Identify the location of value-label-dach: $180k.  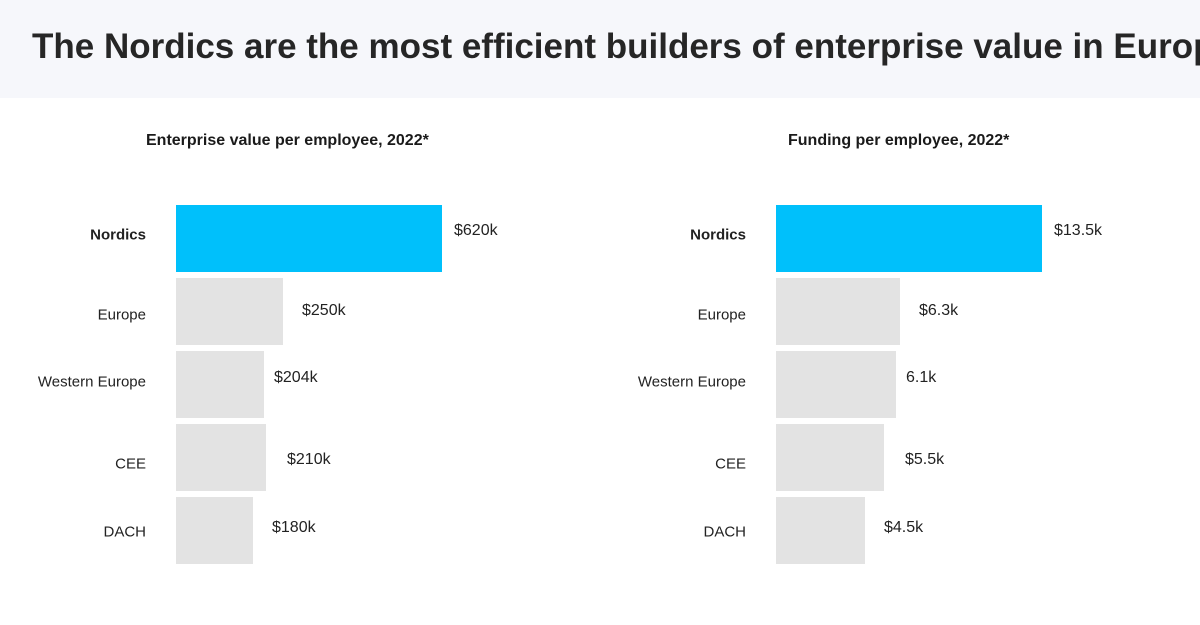
(294, 527).